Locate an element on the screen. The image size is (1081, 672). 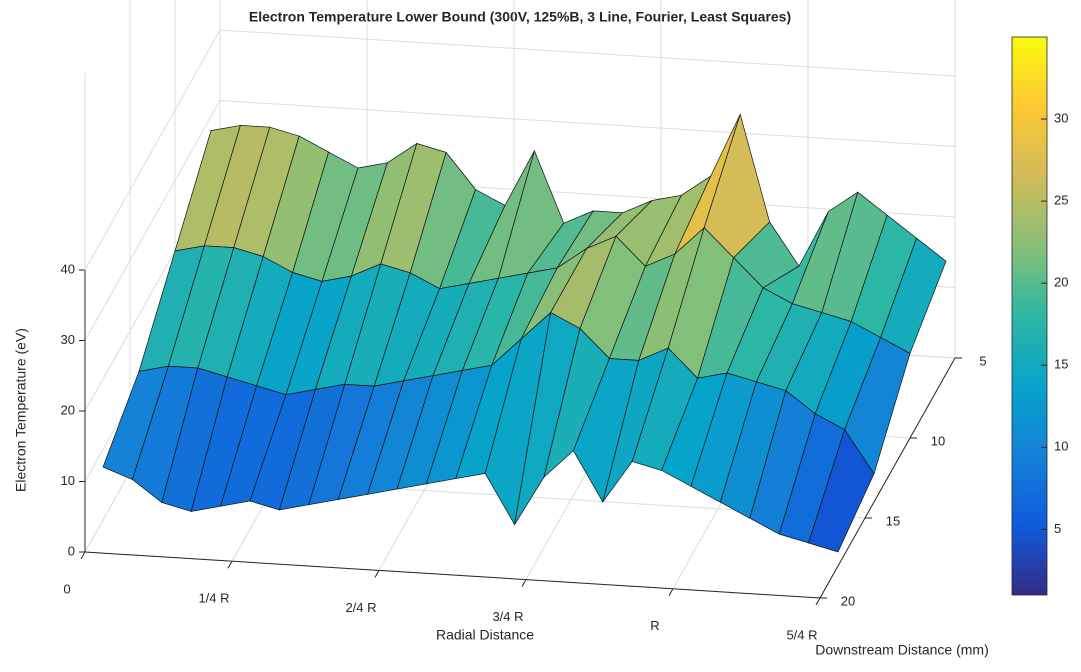
y-tick-label: 20 is located at coordinates (848, 600).